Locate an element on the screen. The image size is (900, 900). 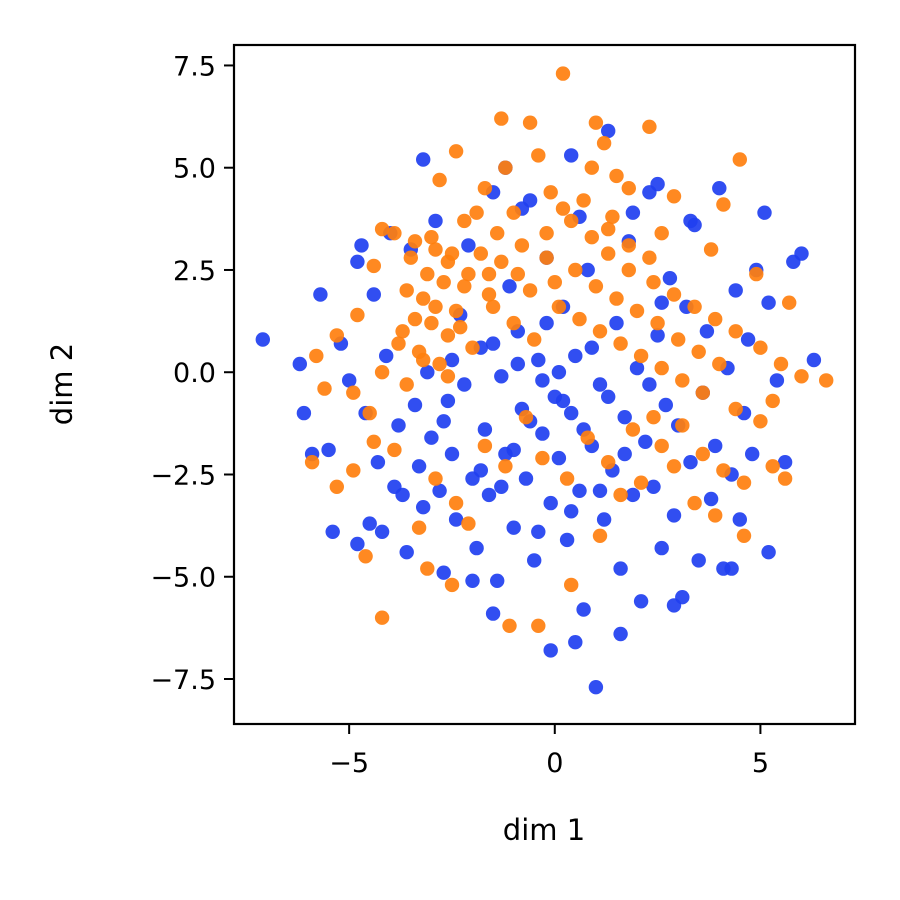
x-tick-label: 0 is located at coordinates (554, 763).